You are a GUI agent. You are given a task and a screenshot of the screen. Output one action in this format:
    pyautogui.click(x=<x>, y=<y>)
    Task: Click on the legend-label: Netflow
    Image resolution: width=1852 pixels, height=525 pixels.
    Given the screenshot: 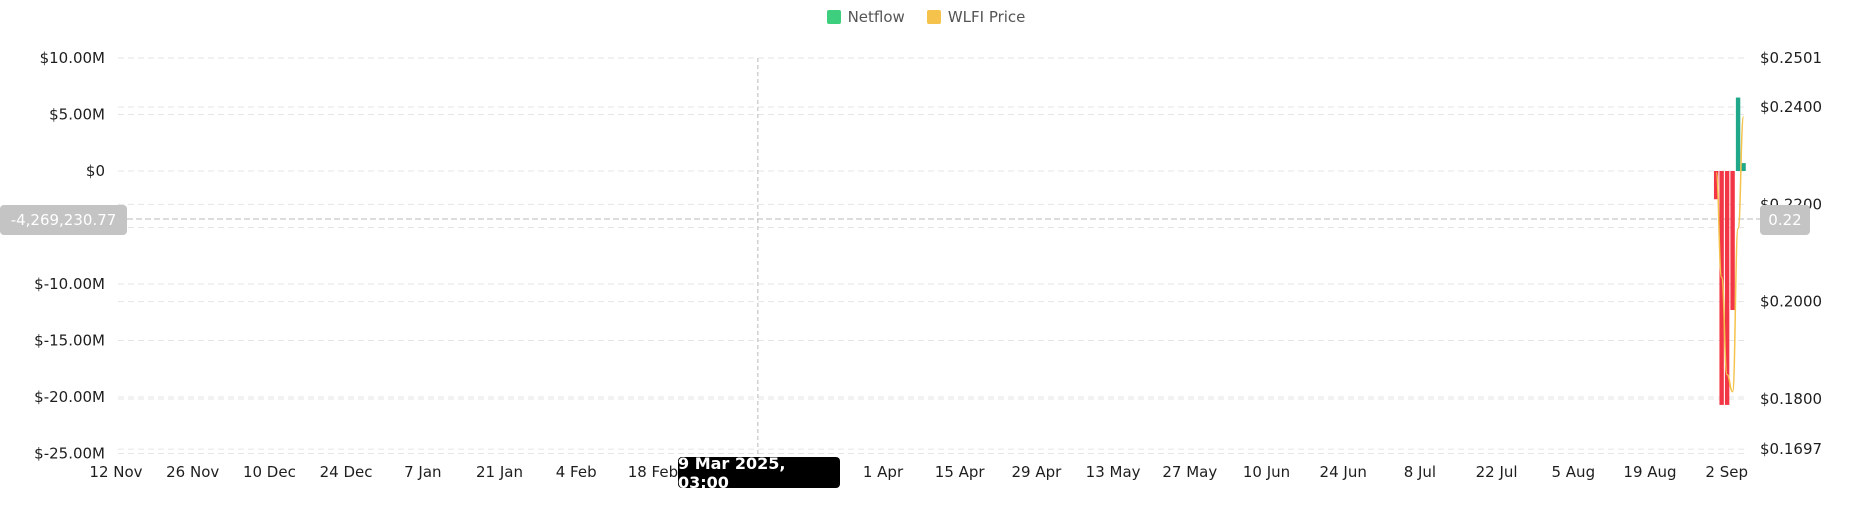 What is the action you would take?
    pyautogui.click(x=876, y=17)
    